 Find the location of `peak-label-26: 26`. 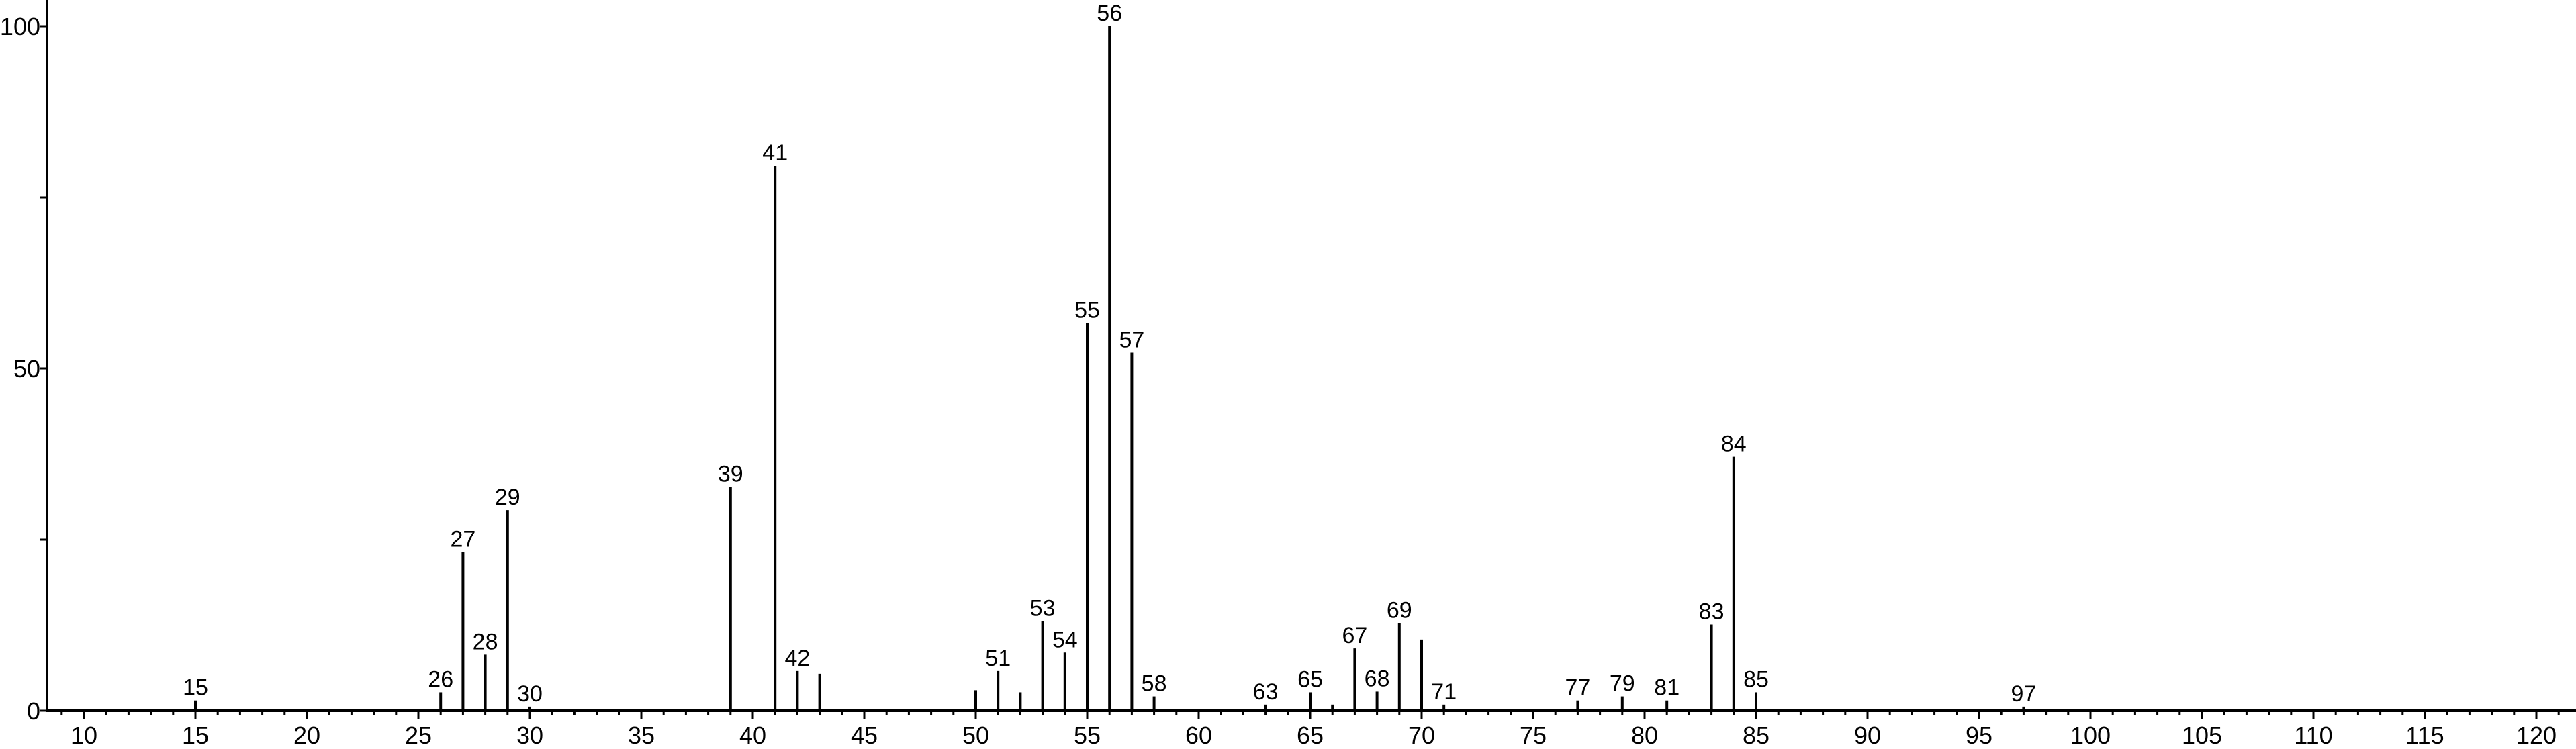

peak-label-26: 26 is located at coordinates (440, 679).